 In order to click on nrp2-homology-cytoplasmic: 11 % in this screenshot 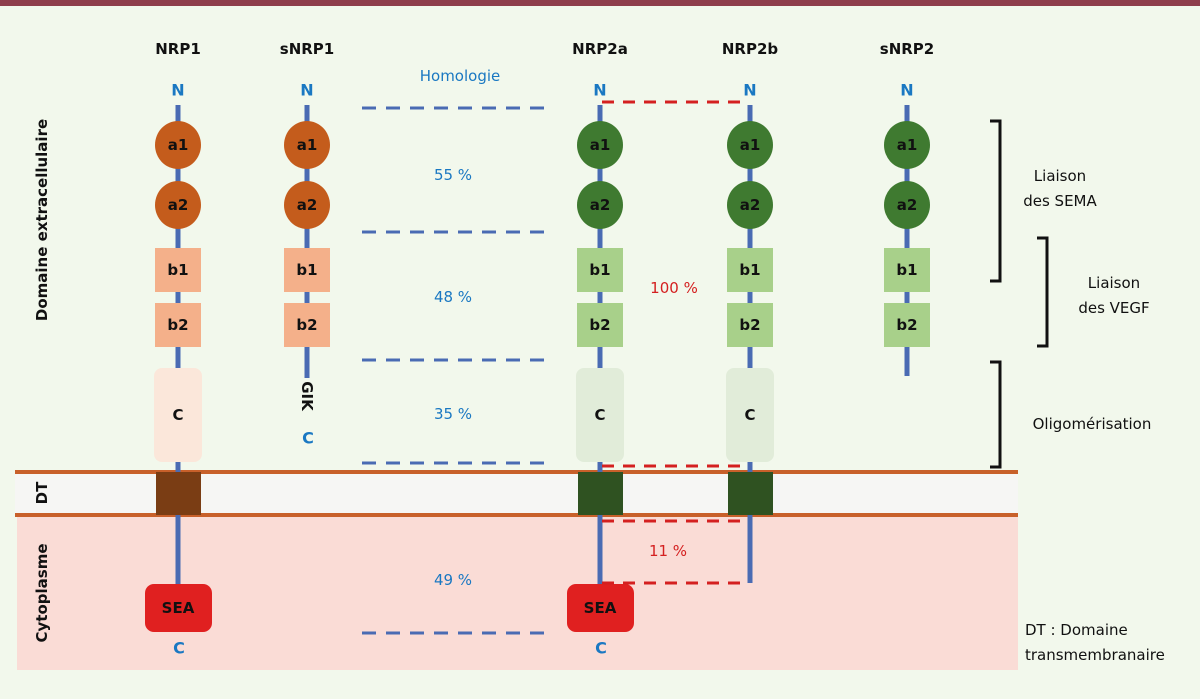, I will do `click(668, 551)`.